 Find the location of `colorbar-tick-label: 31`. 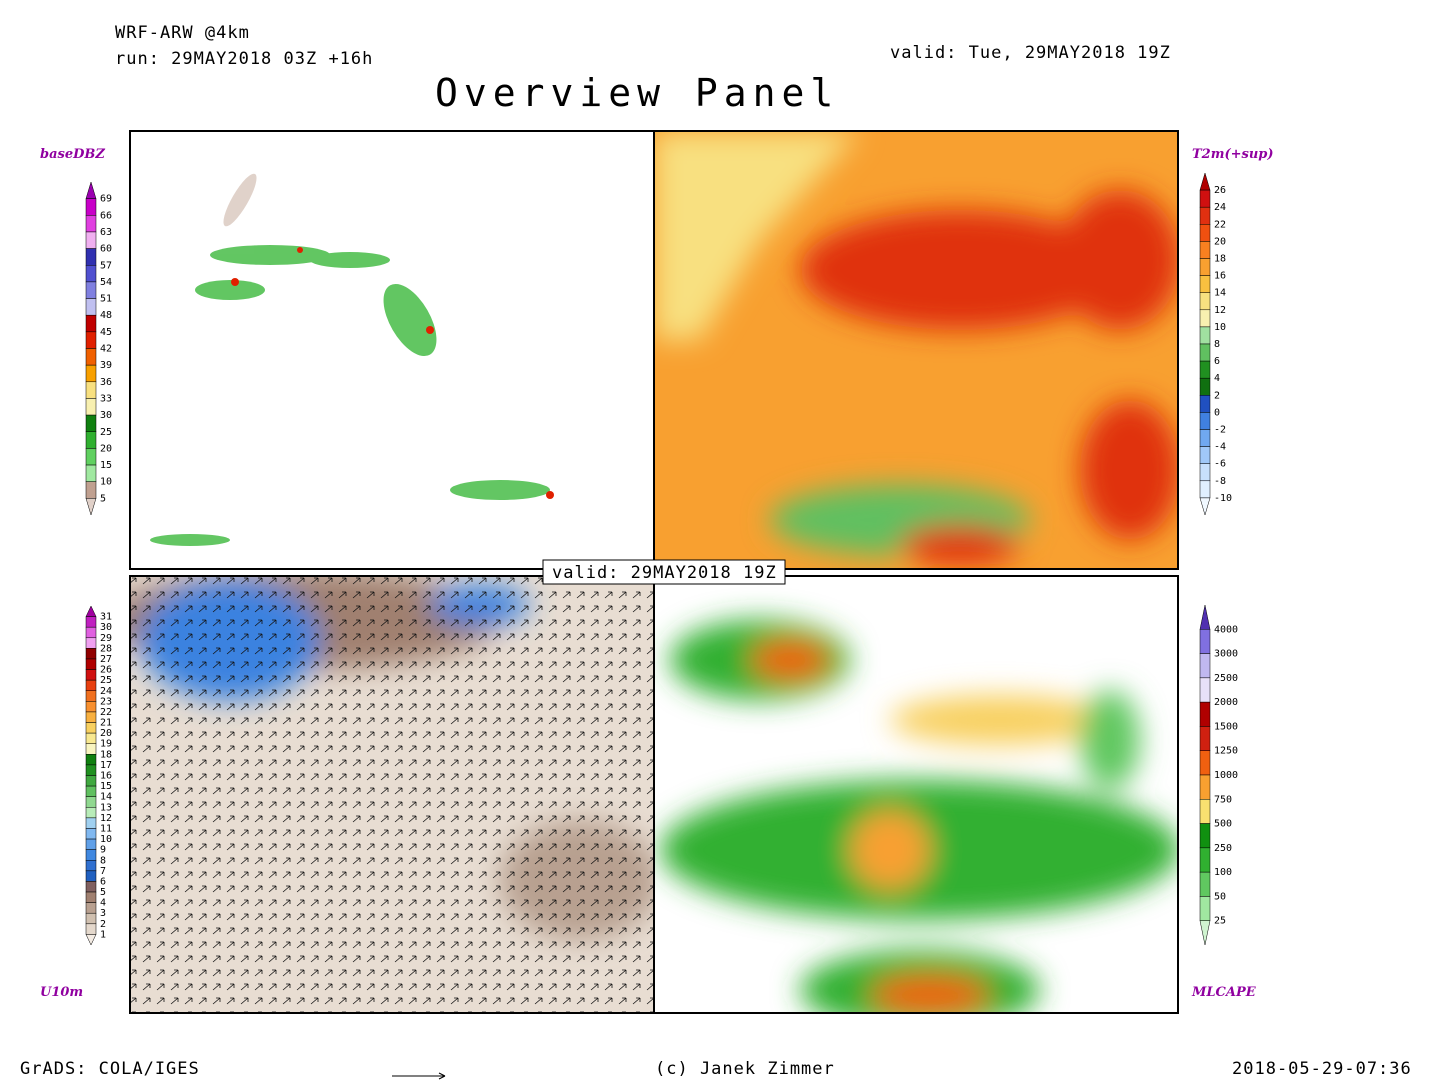

colorbar-tick-label: 31 is located at coordinates (106, 617).